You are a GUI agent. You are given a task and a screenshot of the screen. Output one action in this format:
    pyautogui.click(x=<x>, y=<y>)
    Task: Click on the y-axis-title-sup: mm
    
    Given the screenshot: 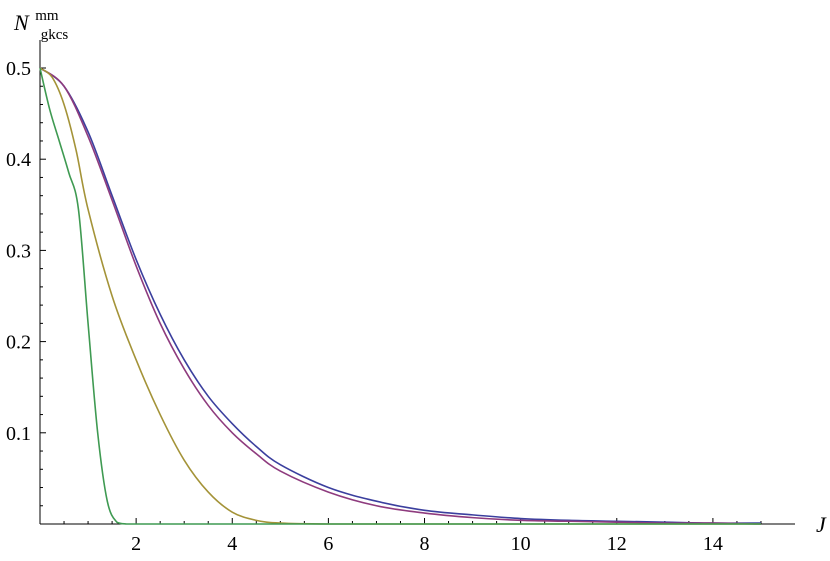 What is the action you would take?
    pyautogui.click(x=47, y=16)
    